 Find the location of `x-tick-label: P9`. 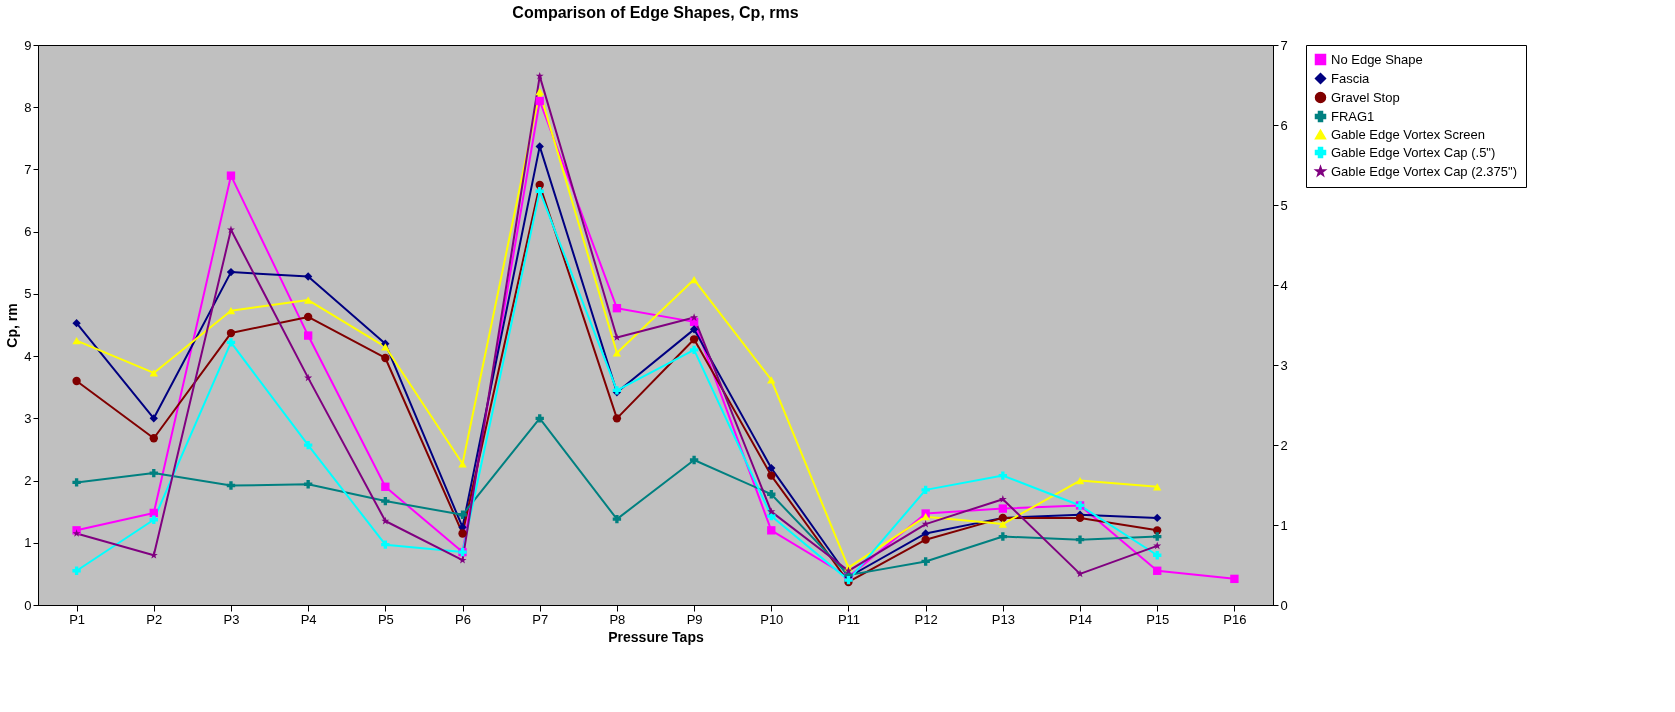

x-tick-label: P9 is located at coordinates (694, 619).